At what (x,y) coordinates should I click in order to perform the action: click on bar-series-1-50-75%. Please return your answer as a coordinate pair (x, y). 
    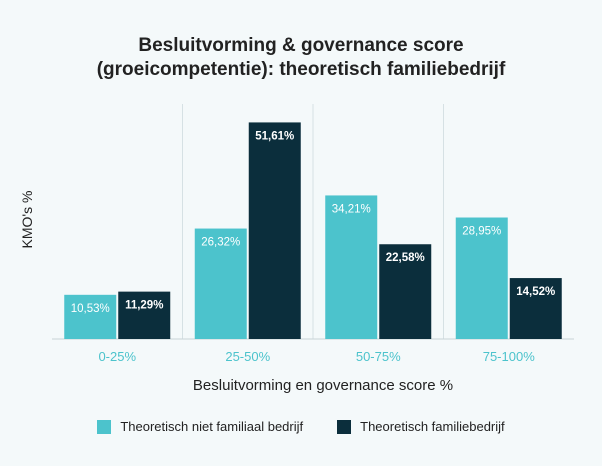
    Looking at the image, I should click on (351, 267).